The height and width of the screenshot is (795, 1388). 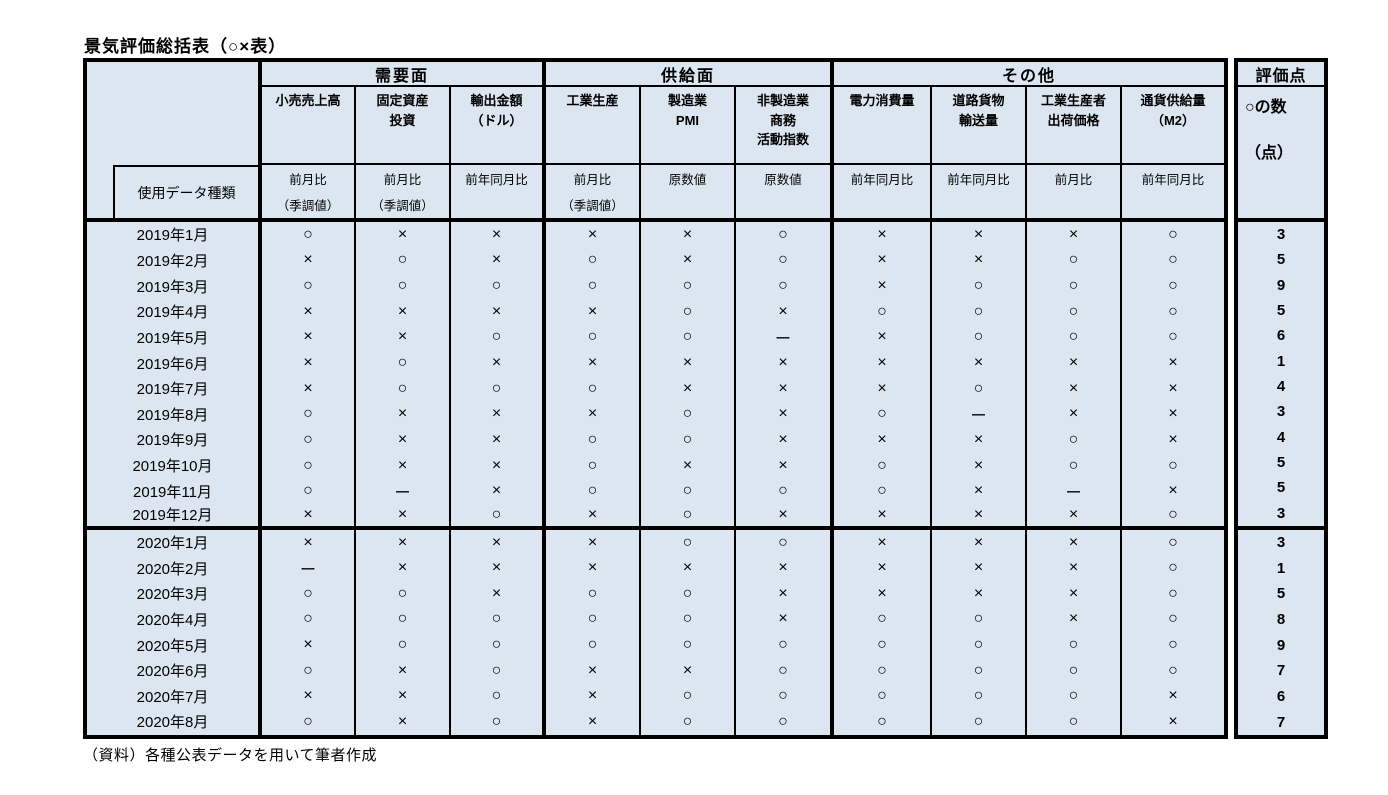 What do you see at coordinates (403, 126) in the screenshot?
I see `column-header-fixed-asset-investment: 固定資産 投資` at bounding box center [403, 126].